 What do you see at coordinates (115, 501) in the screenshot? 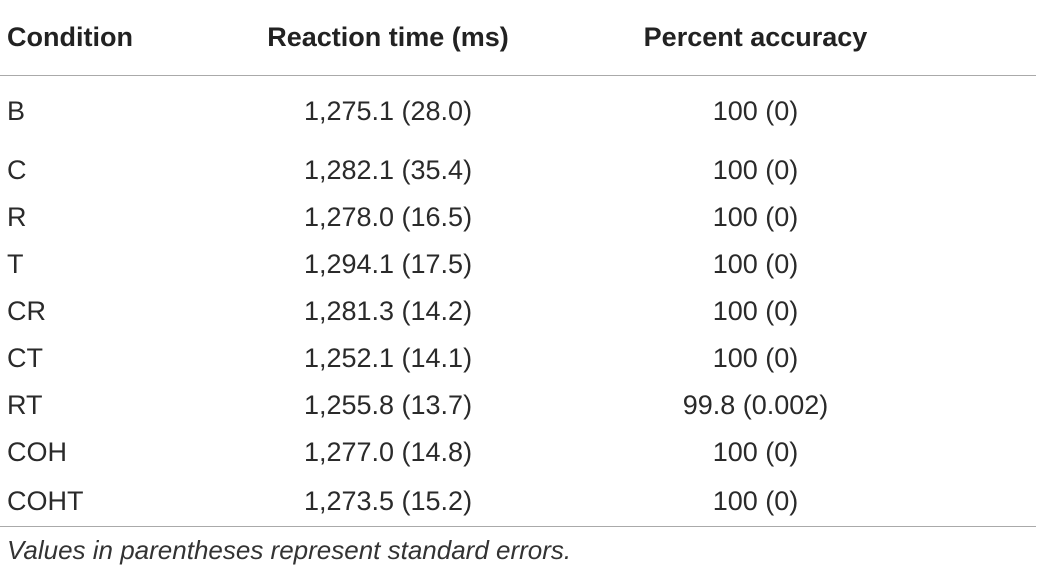
I see `cell-condition: COHT` at bounding box center [115, 501].